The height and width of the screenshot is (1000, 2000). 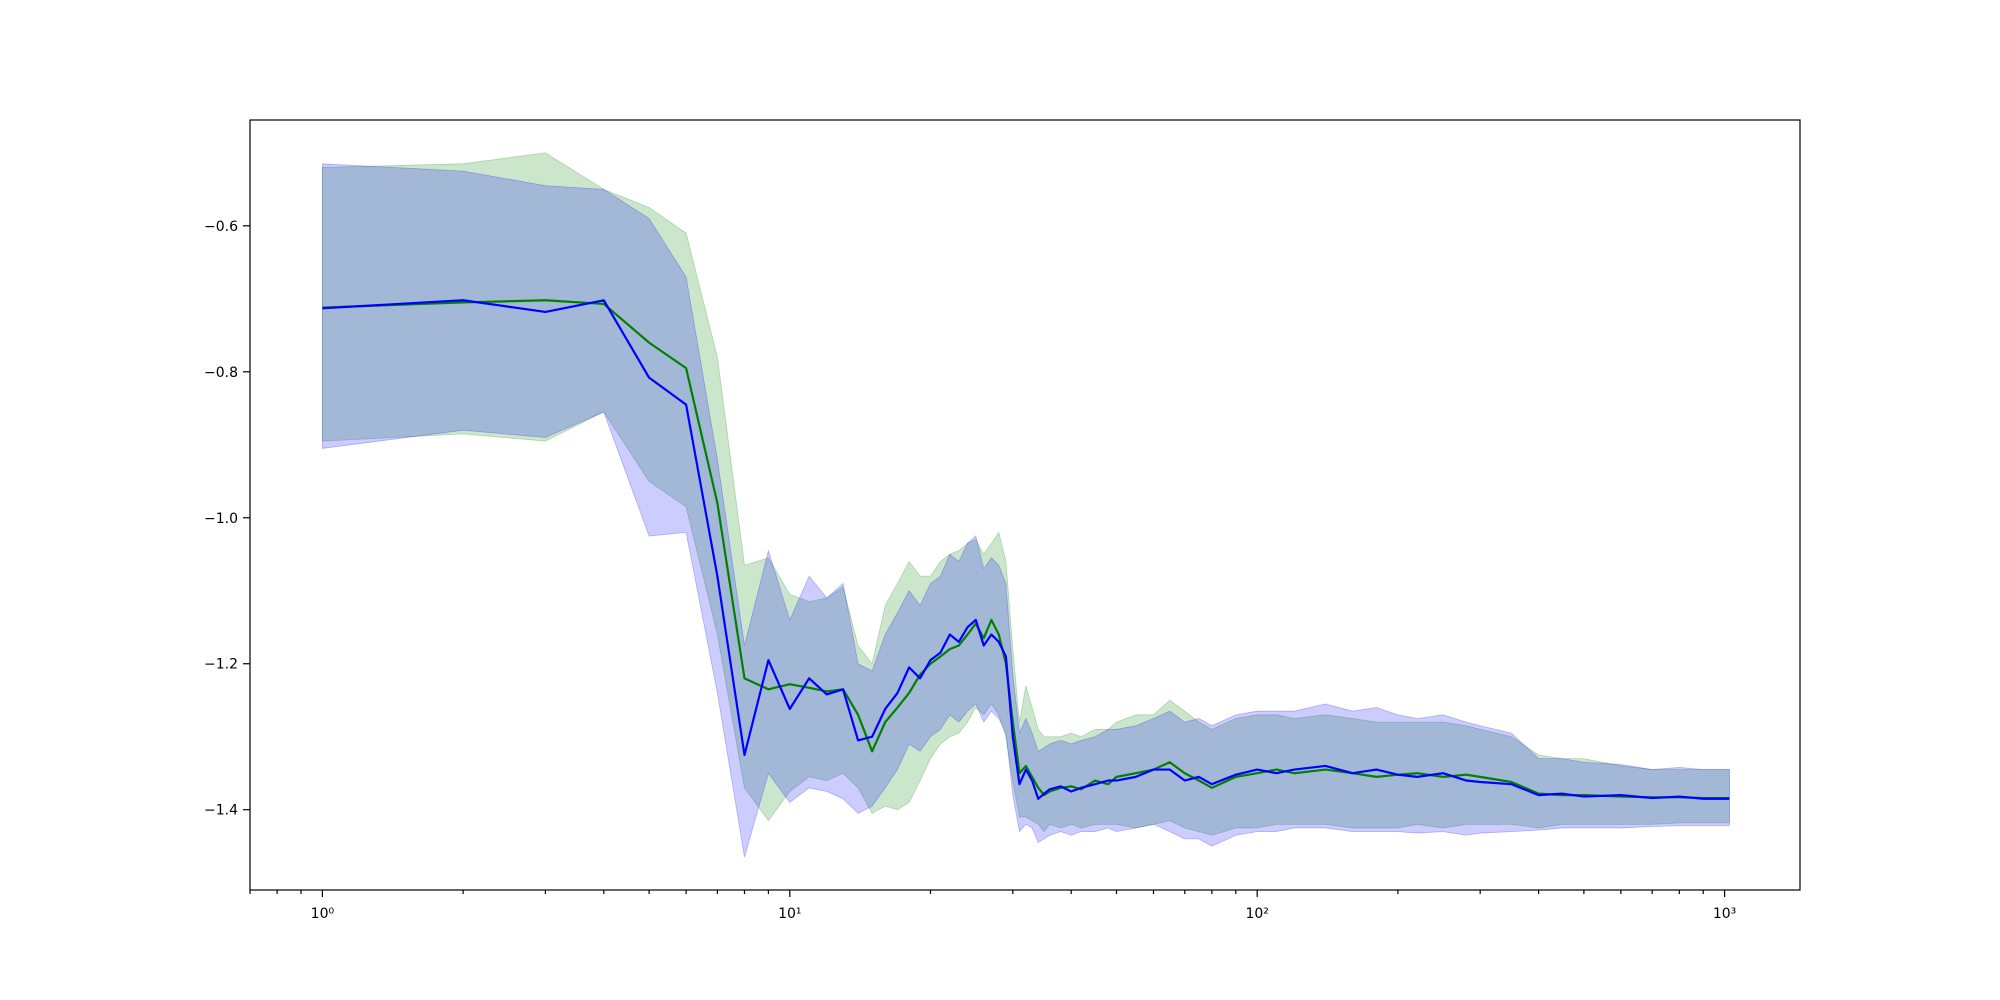 I want to click on x-tick-label: 10⁰, so click(x=323, y=914).